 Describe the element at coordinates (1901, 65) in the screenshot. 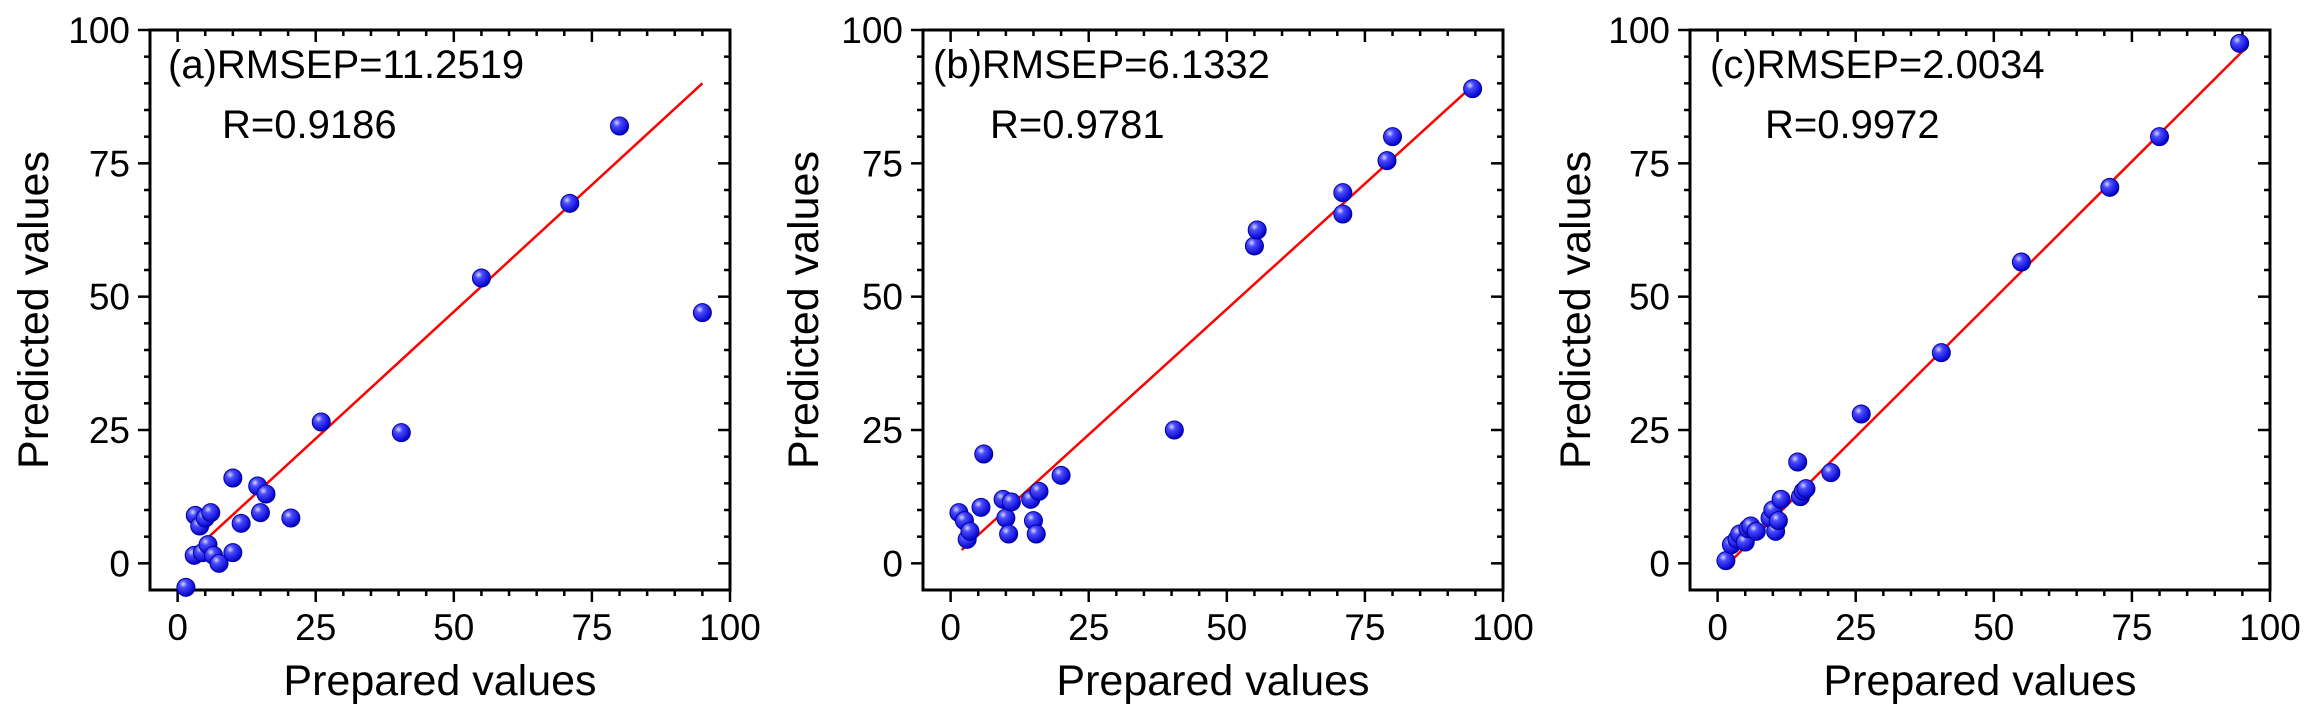

I see `rmsep-value: RMSEP=2.0034` at that location.